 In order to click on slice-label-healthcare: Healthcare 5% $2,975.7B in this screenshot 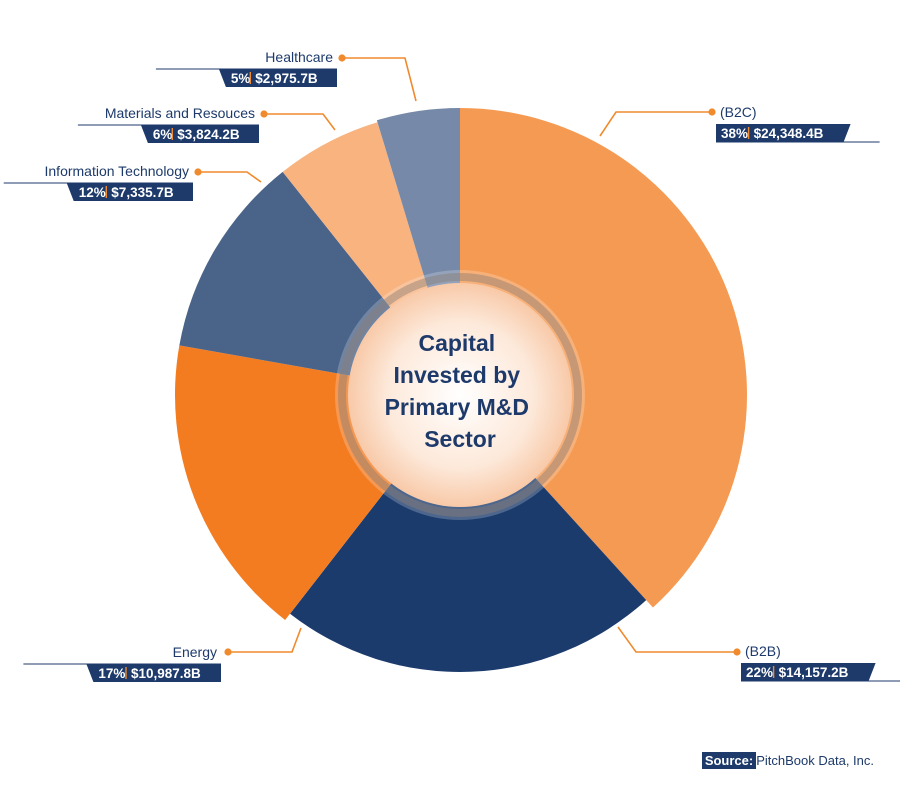, I will do `click(286, 75)`.